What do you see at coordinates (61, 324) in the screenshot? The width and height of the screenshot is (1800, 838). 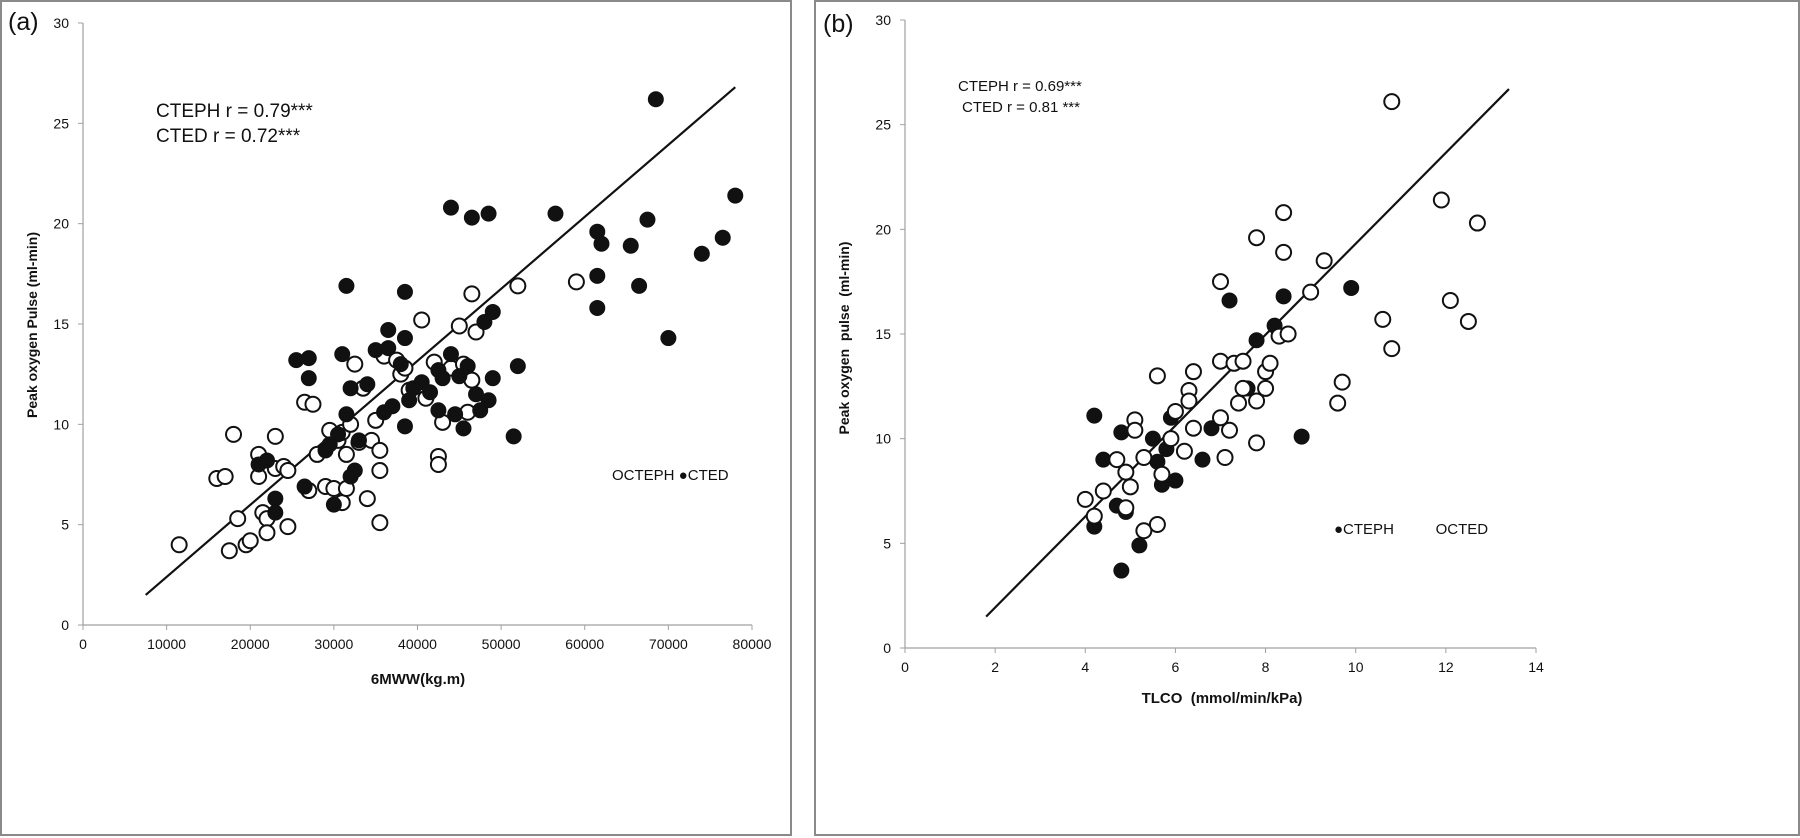 I see `panel-a-y-tick-label: 15` at bounding box center [61, 324].